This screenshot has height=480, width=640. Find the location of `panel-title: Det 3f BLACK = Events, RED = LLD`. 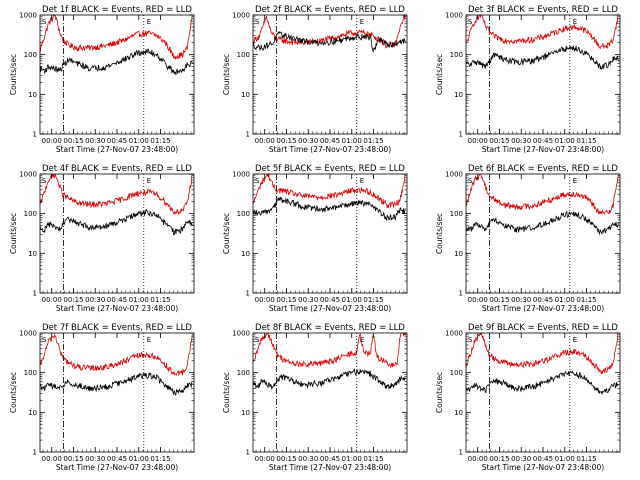

panel-title: Det 3f BLACK = Events, RED = LLD is located at coordinates (543, 10).